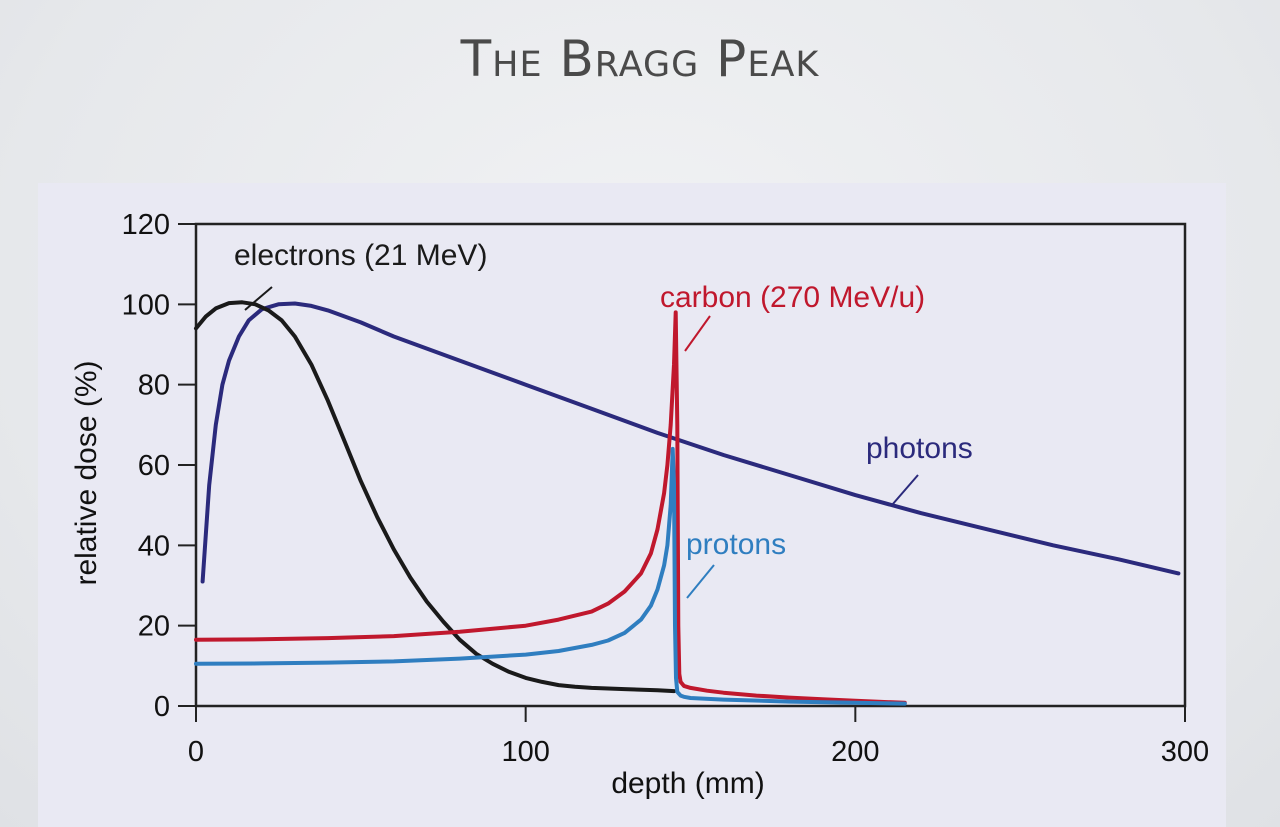  What do you see at coordinates (86, 472) in the screenshot?
I see `y-axis-title: relative dose (%)` at bounding box center [86, 472].